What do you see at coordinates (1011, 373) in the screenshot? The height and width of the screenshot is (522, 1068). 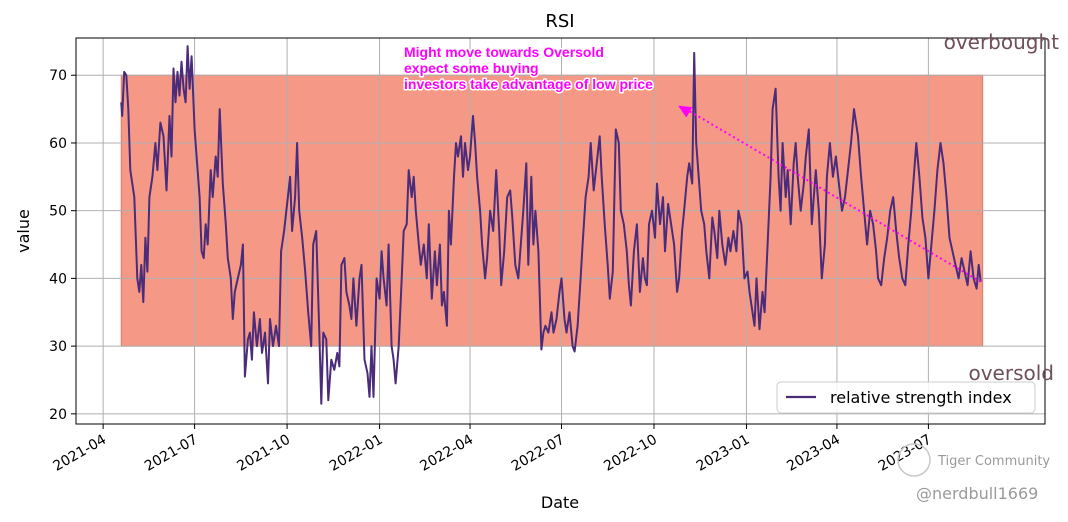 I see `oversold-label: oversold` at bounding box center [1011, 373].